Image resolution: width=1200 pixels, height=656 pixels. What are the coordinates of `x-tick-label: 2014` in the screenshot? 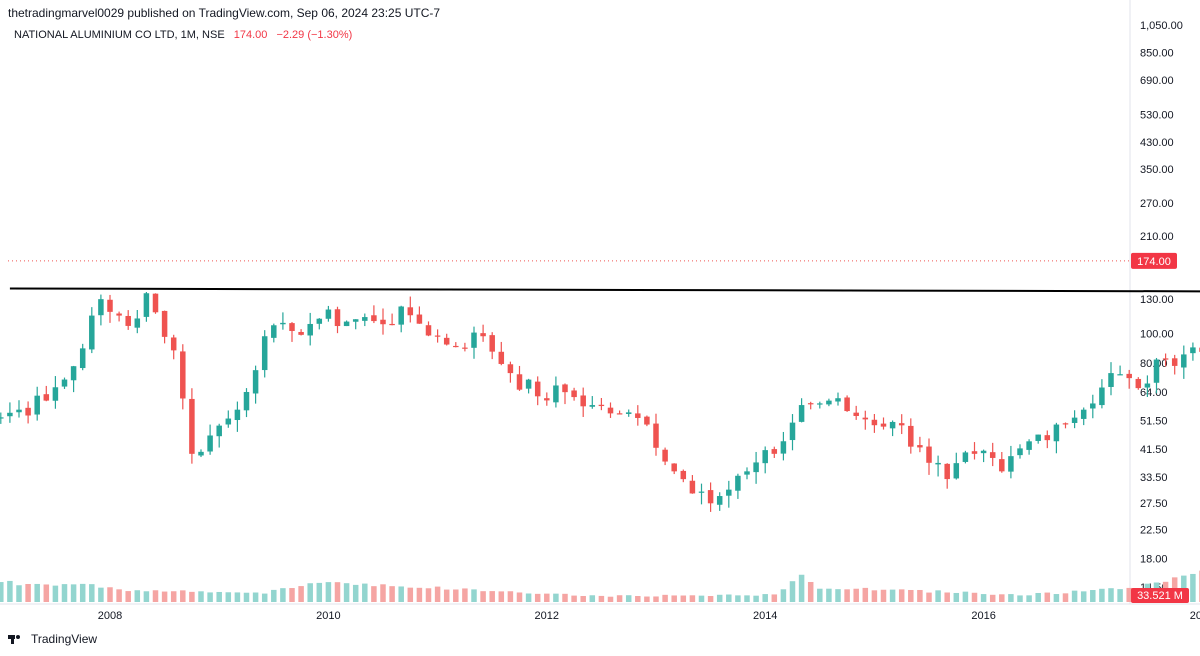 It's located at (765, 616).